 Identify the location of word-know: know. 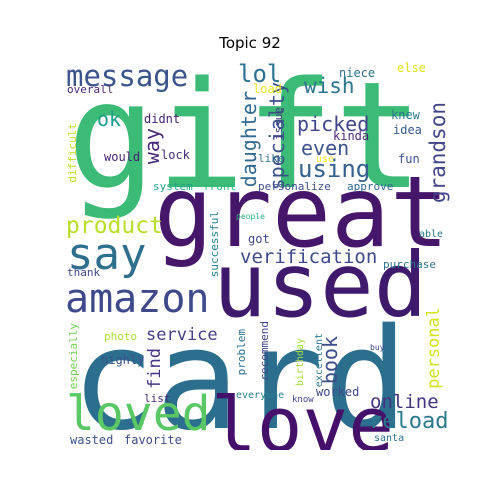
(303, 400).